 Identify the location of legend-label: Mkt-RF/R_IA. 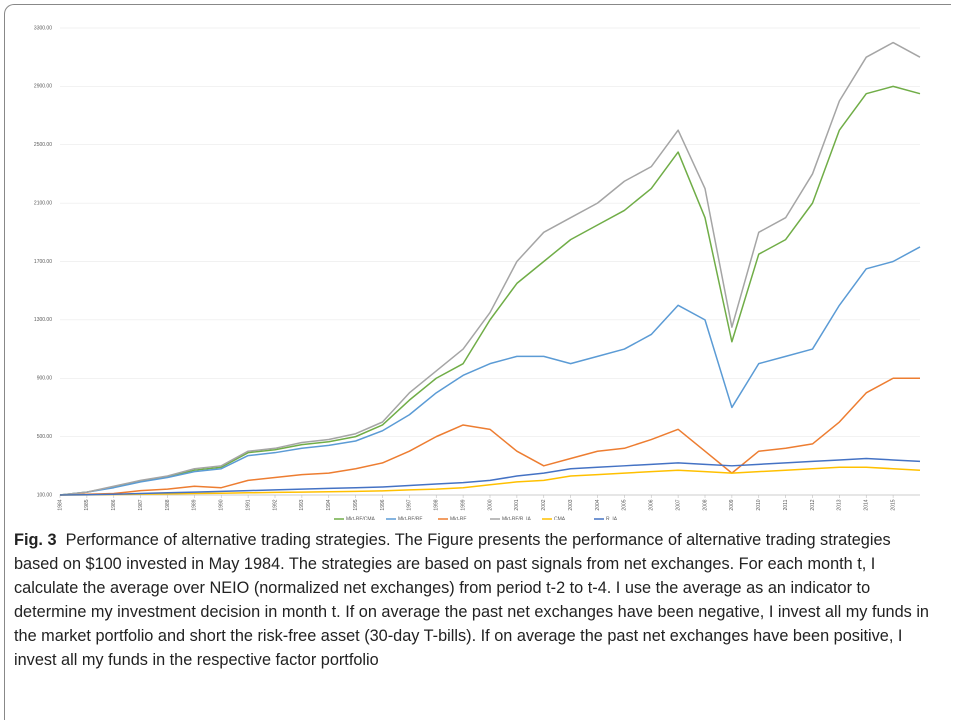
(517, 518).